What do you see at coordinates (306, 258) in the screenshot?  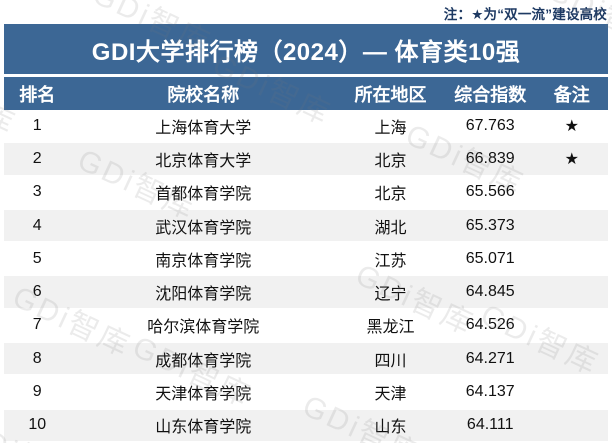 I see `table-row: 5 南京体育学院 江苏 65.071` at bounding box center [306, 258].